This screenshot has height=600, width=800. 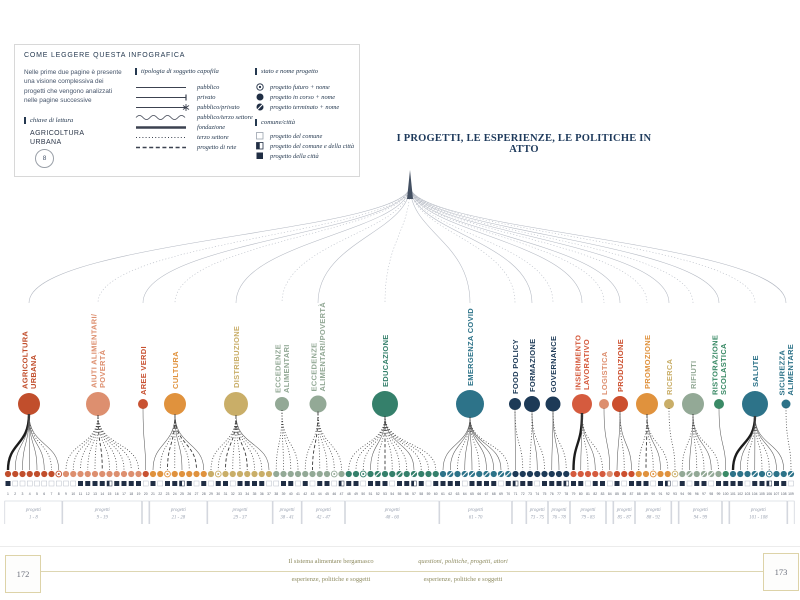 What do you see at coordinates (208, 87) in the screenshot?
I see `legend-item-label: pubblico` at bounding box center [208, 87].